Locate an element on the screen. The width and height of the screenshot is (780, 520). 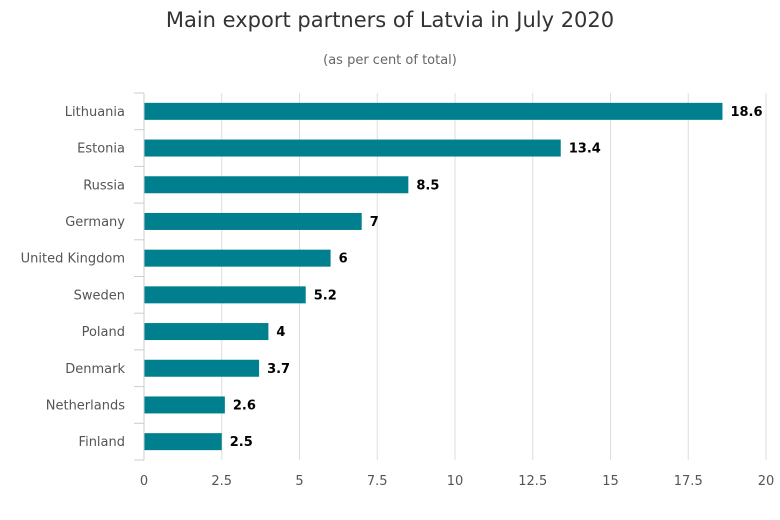
data-label: 2.6 is located at coordinates (244, 405).